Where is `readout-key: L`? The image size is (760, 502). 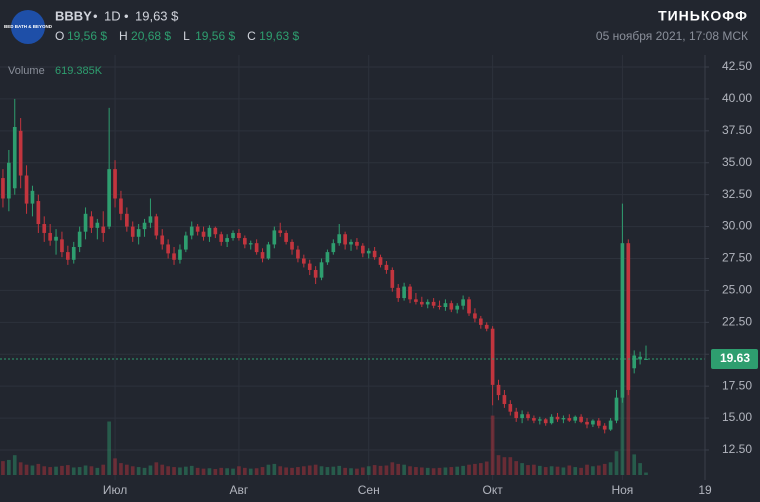 readout-key: L is located at coordinates (186, 36).